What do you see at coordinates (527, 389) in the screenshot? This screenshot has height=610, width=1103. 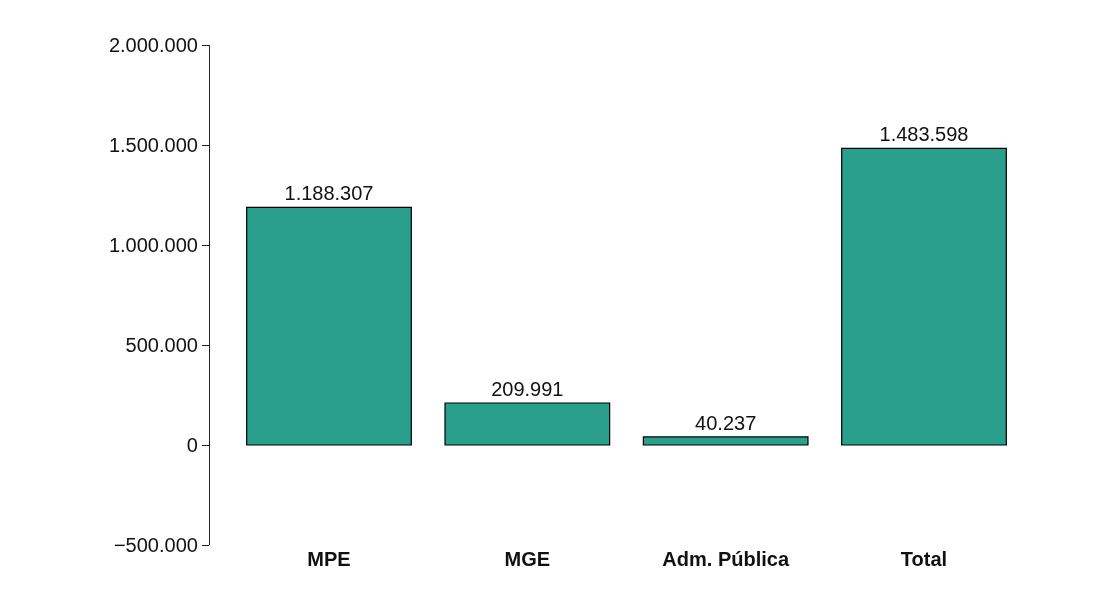 I see `data-label: 209.991` at bounding box center [527, 389].